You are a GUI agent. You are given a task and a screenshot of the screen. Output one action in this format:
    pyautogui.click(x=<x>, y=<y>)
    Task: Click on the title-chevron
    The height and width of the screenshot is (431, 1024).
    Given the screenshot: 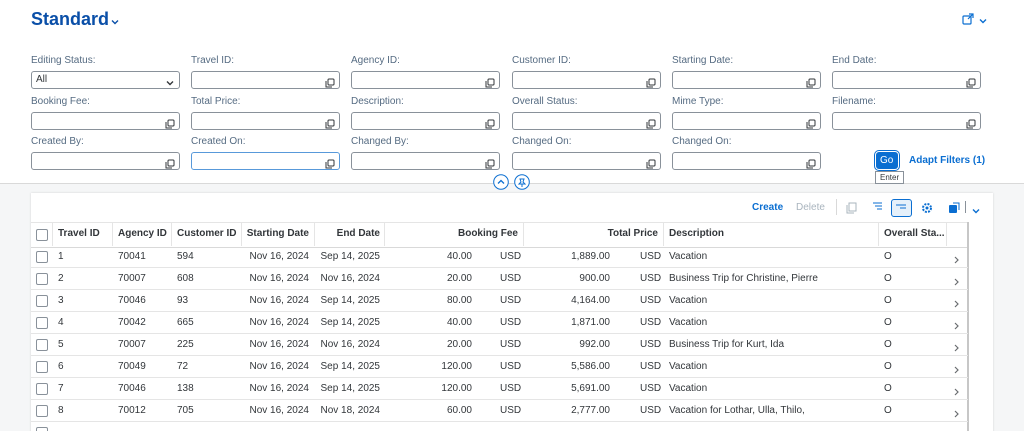 What is the action you would take?
    pyautogui.click(x=115, y=23)
    